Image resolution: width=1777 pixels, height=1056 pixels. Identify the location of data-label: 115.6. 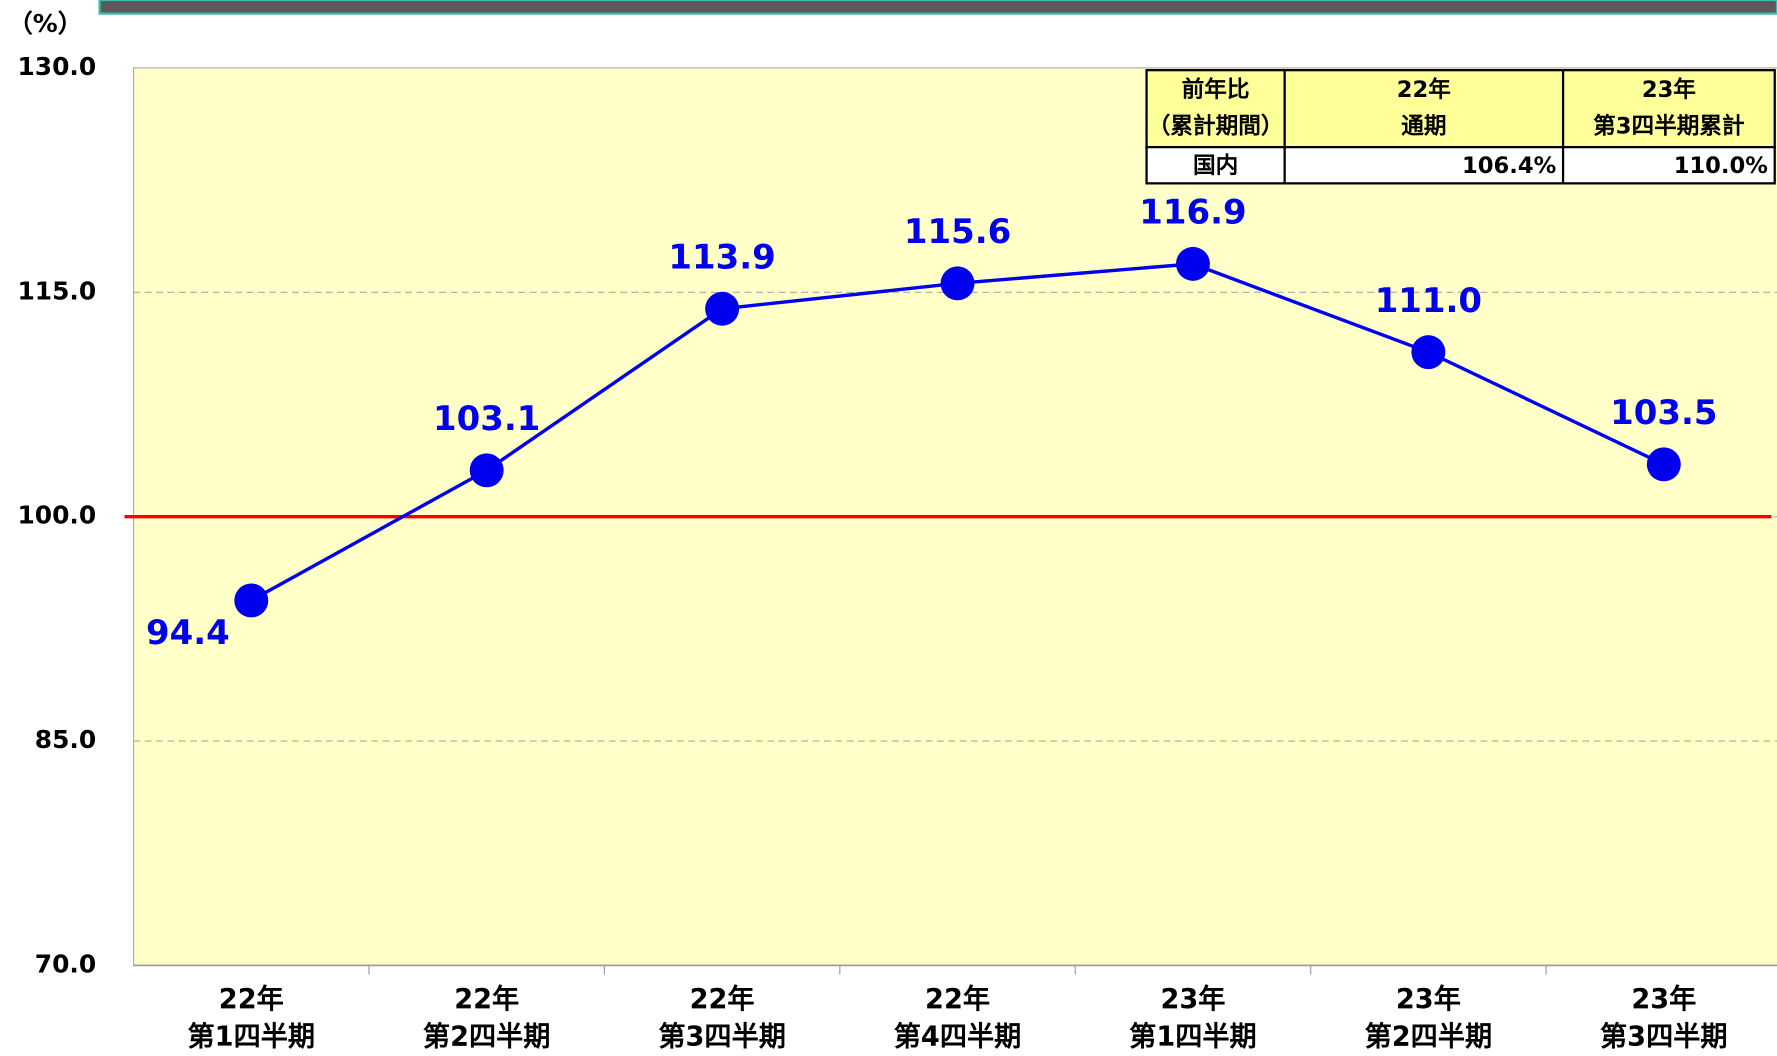
(957, 232).